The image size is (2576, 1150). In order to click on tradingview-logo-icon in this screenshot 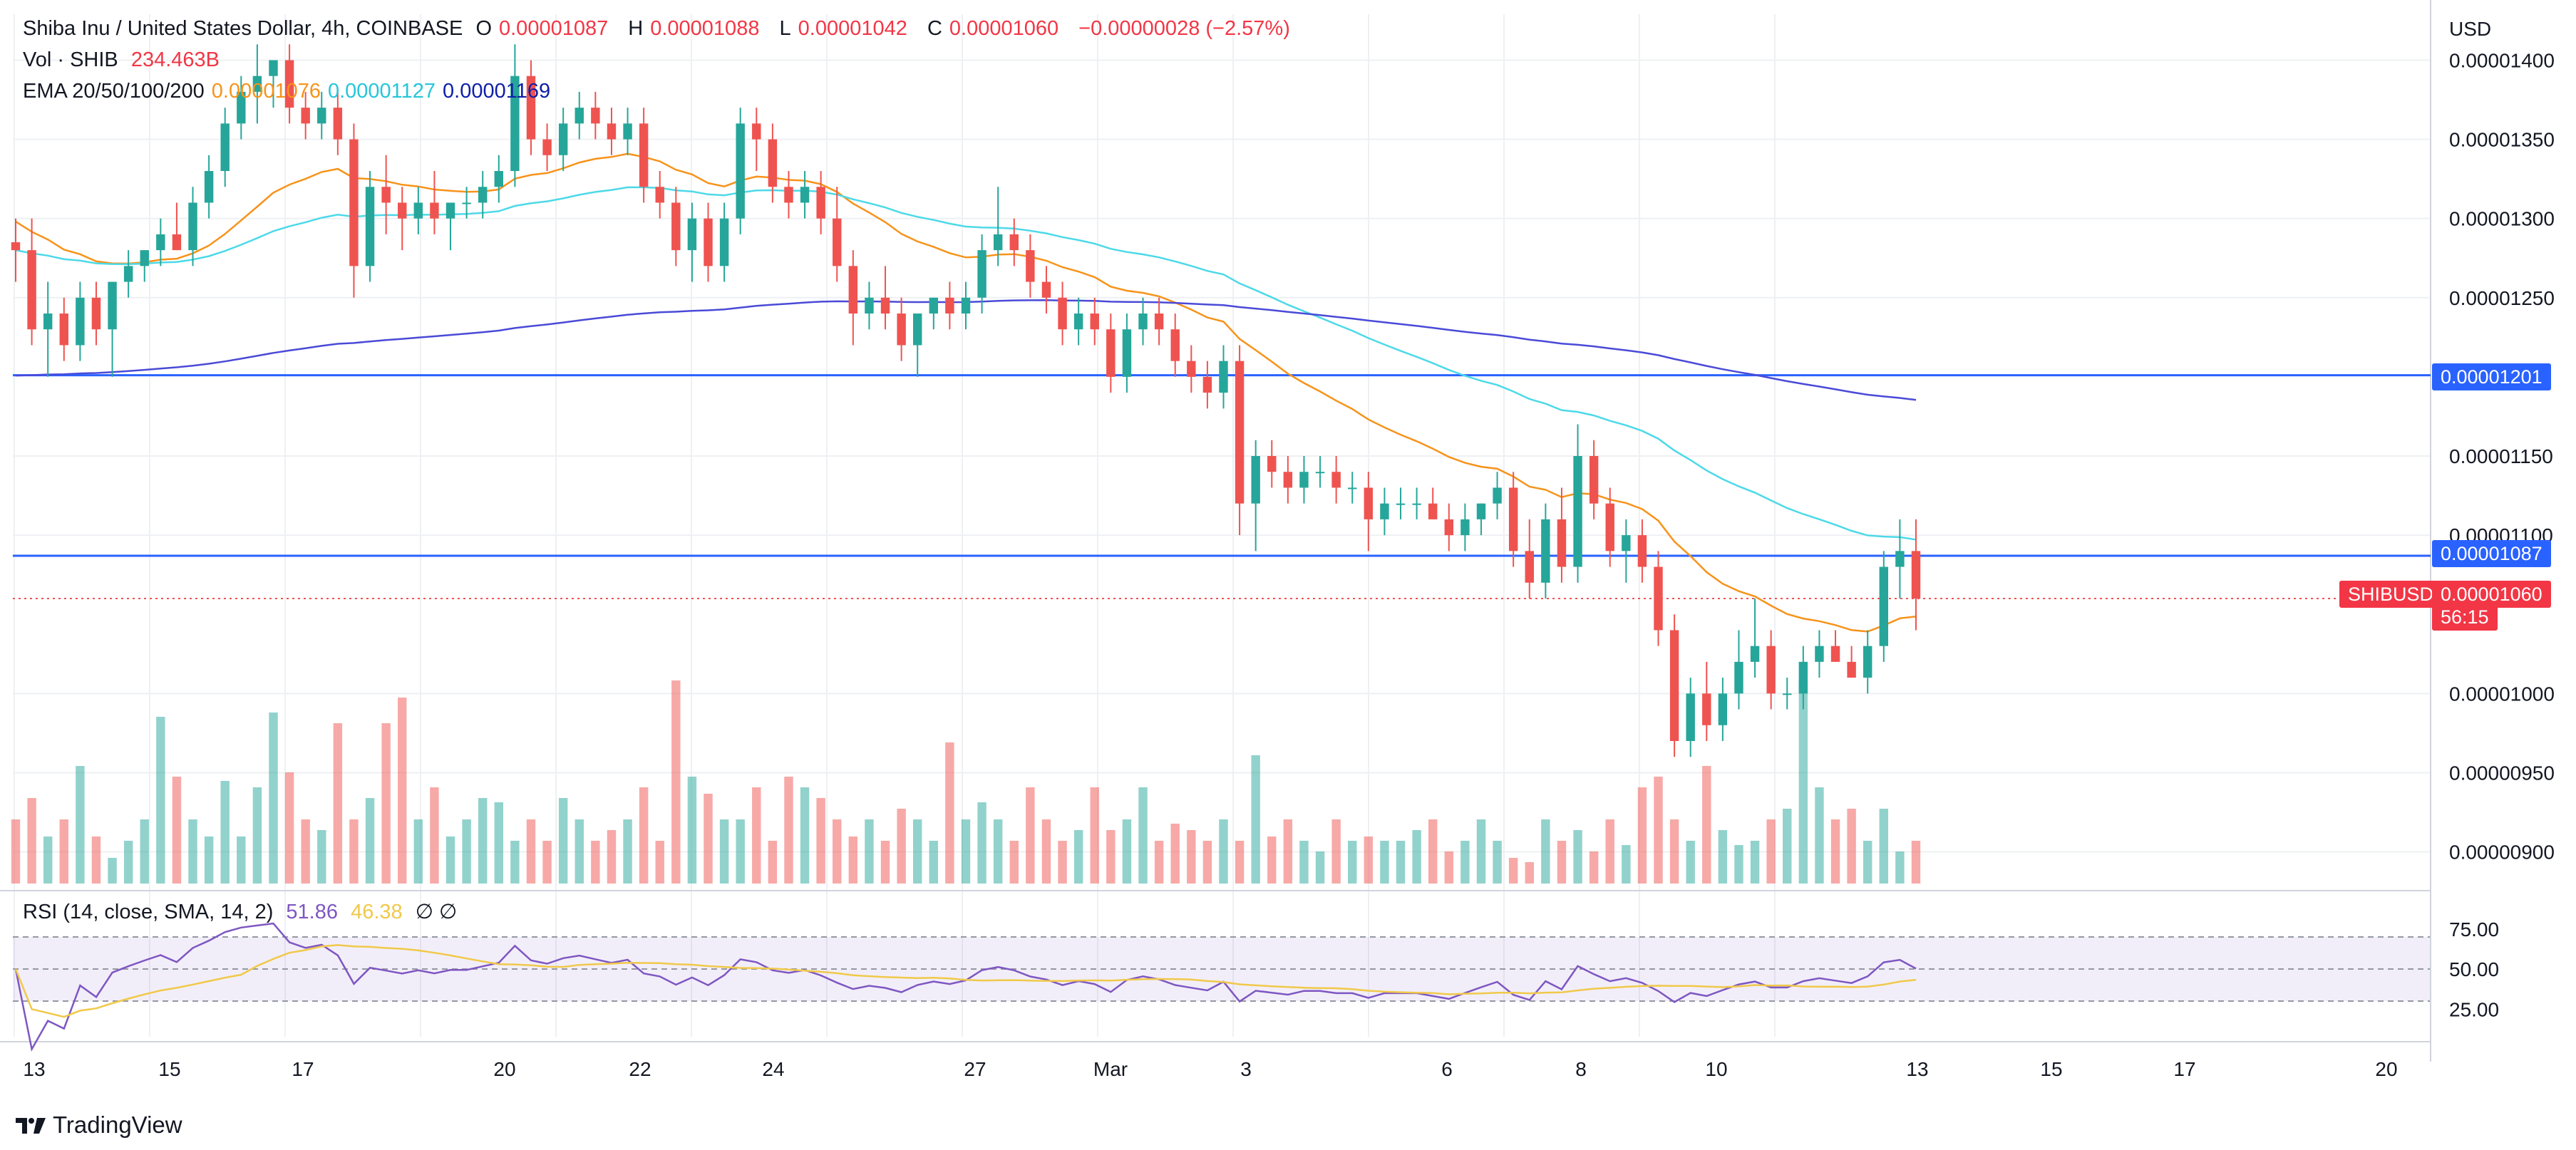, I will do `click(31, 1126)`.